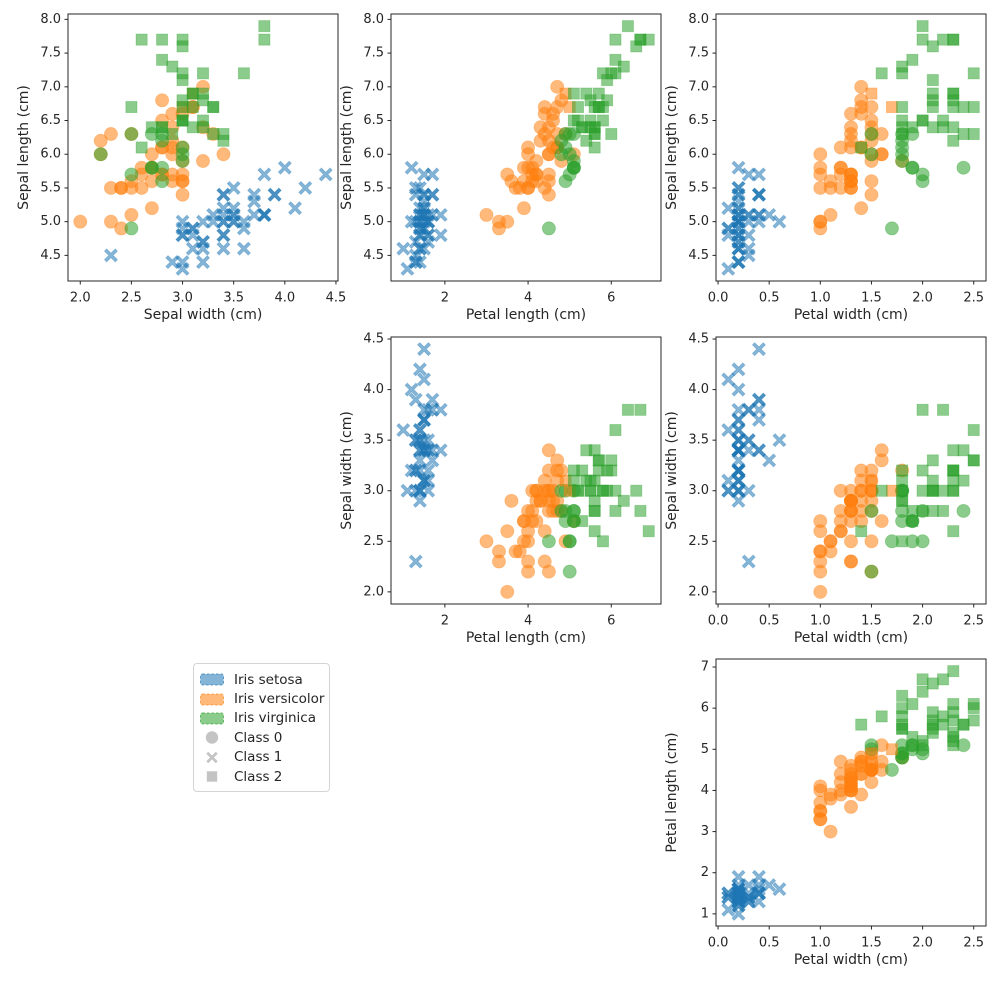 The height and width of the screenshot is (984, 1008). Describe the element at coordinates (212, 679) in the screenshot. I see `legend-swatch-iris-setosa` at that location.